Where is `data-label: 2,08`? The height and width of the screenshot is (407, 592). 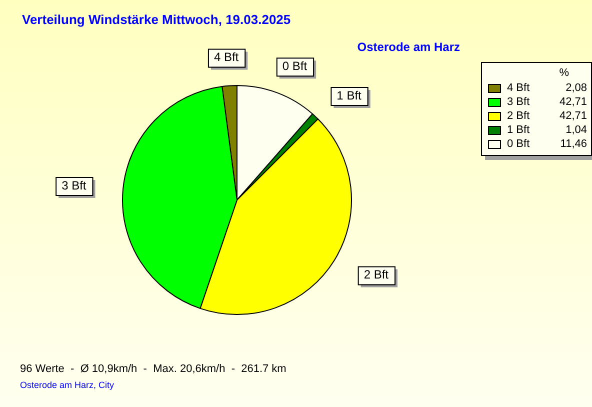 data-label: 2,08 is located at coordinates (575, 88).